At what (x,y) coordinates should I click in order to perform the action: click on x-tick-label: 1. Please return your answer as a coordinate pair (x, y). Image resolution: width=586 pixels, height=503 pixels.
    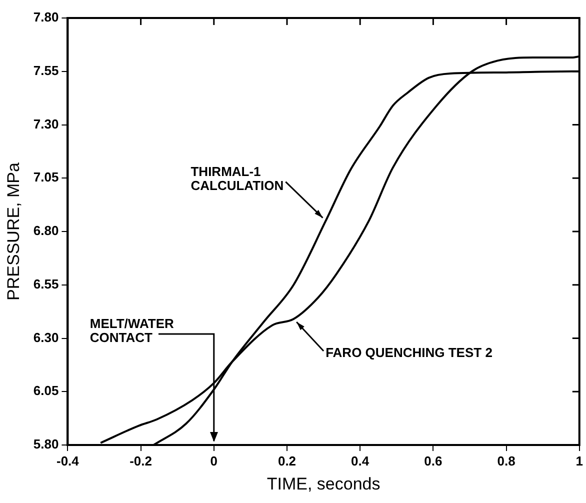
    Looking at the image, I should click on (579, 460).